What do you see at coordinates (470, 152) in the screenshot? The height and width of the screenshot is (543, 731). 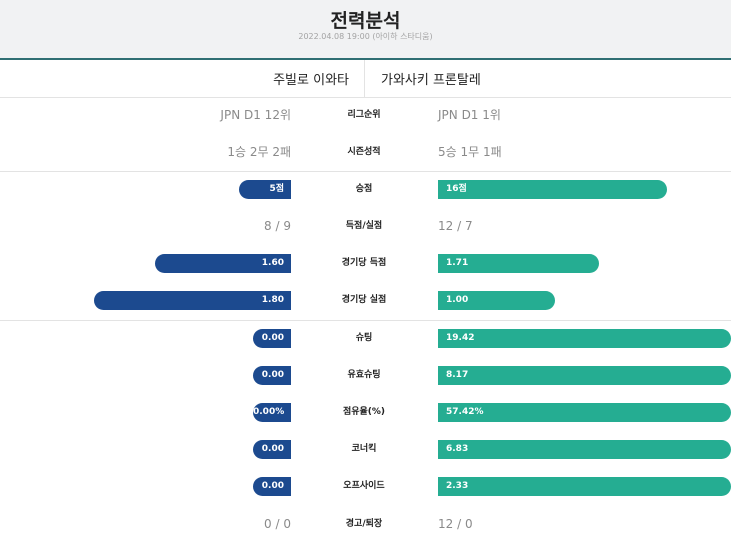 I see `away-stat-value: 5승 1무 1패` at bounding box center [470, 152].